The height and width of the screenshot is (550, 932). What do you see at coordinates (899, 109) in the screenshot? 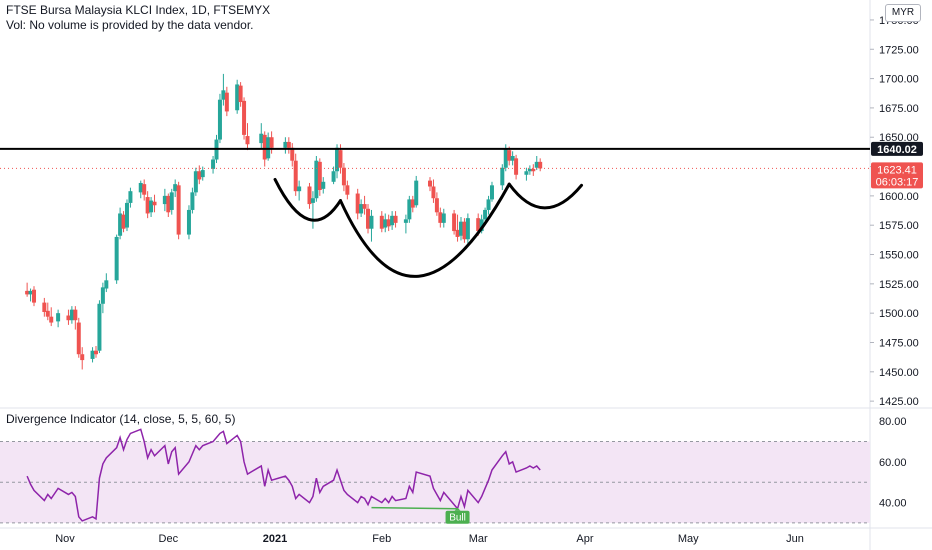
I see `price-tick-label: 1675.00` at bounding box center [899, 109].